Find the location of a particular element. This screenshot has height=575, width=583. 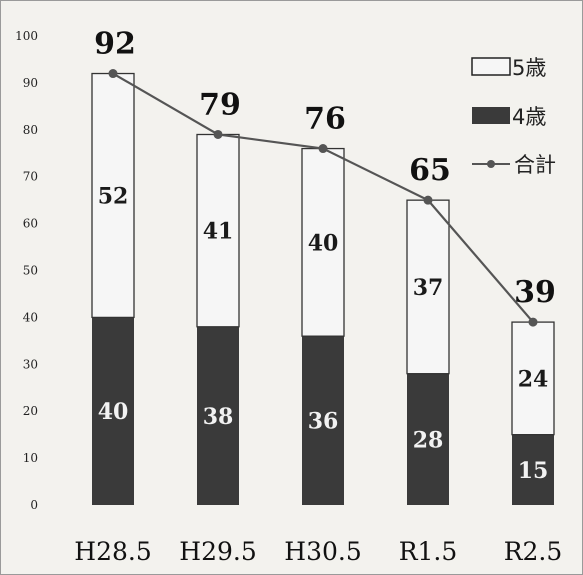

legend: 5歳 4歳 合計 is located at coordinates (513, 116).